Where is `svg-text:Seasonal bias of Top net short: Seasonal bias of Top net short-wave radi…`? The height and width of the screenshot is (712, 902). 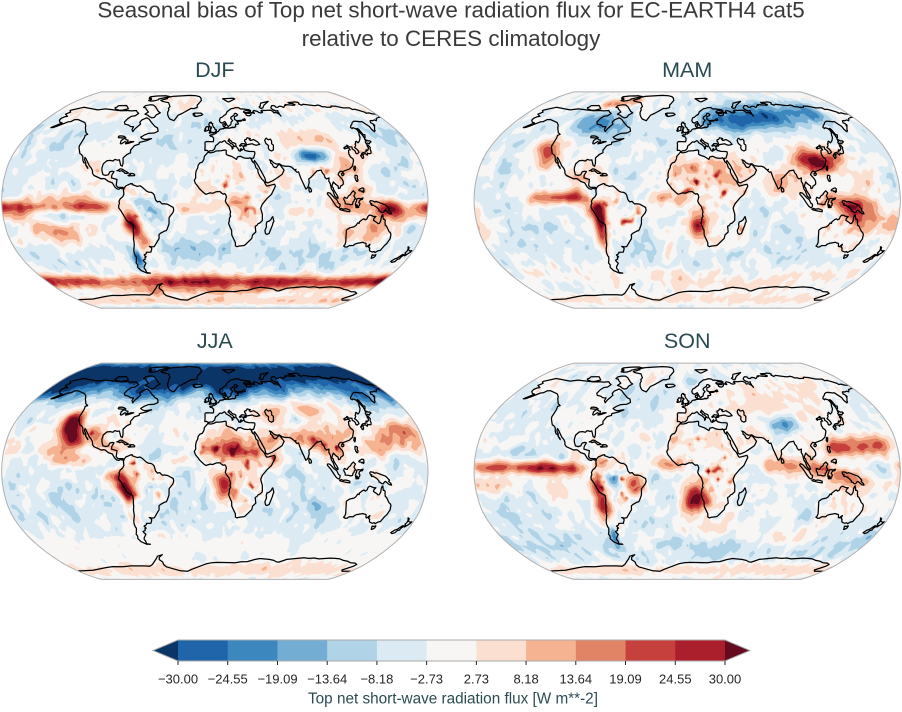 svg-text:Seasonal bias of Top net short: Seasonal bias of Top net short-wave radi… is located at coordinates (450, 11).